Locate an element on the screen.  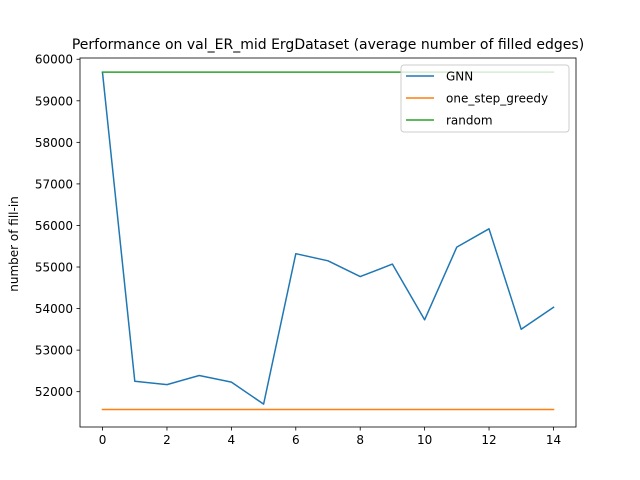
y-tick-label: 53000 is located at coordinates (54, 351).